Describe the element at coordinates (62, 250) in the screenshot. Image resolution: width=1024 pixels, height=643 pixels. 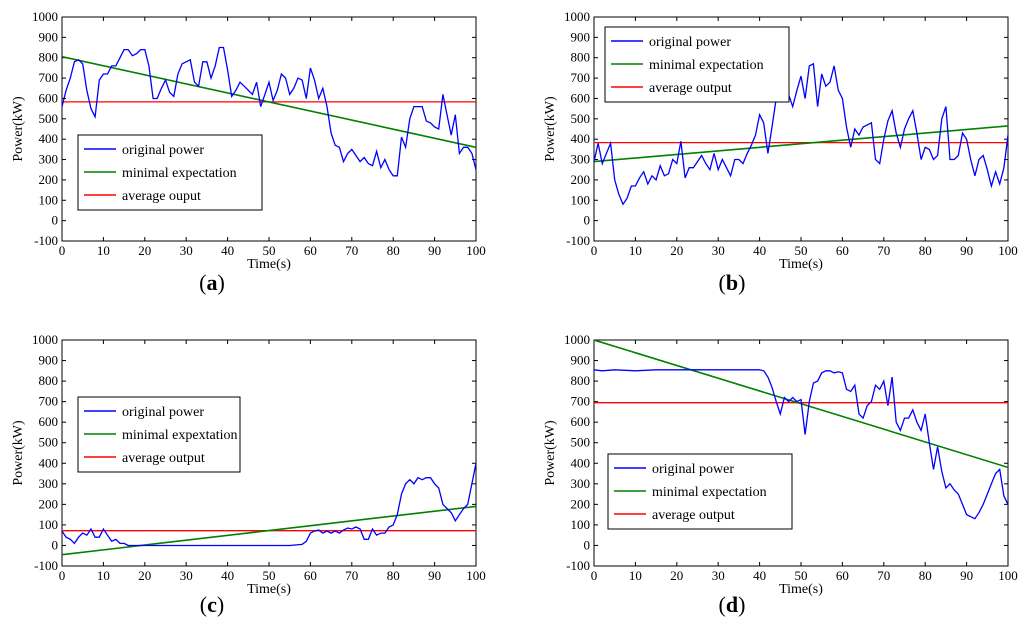
I see `x-tick-label-a-0: 0` at that location.